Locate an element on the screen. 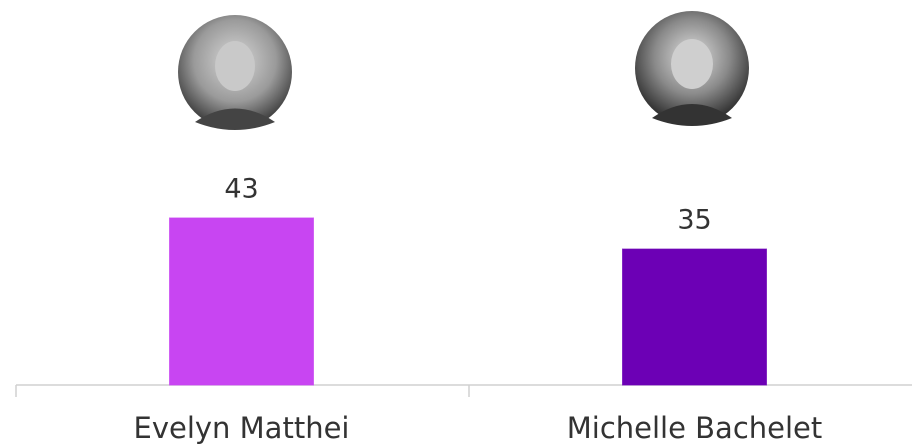 Image resolution: width=912 pixels, height=445 pixels. x-tick-label: Evelyn Matthei is located at coordinates (242, 428).